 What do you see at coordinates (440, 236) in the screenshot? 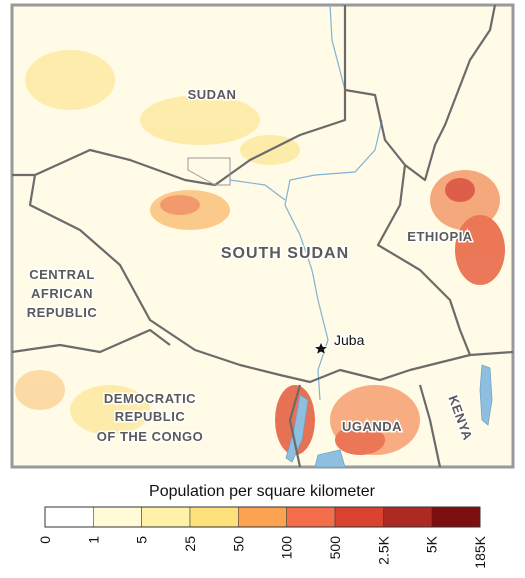
I see `country-label: ETHIOPIA` at bounding box center [440, 236].